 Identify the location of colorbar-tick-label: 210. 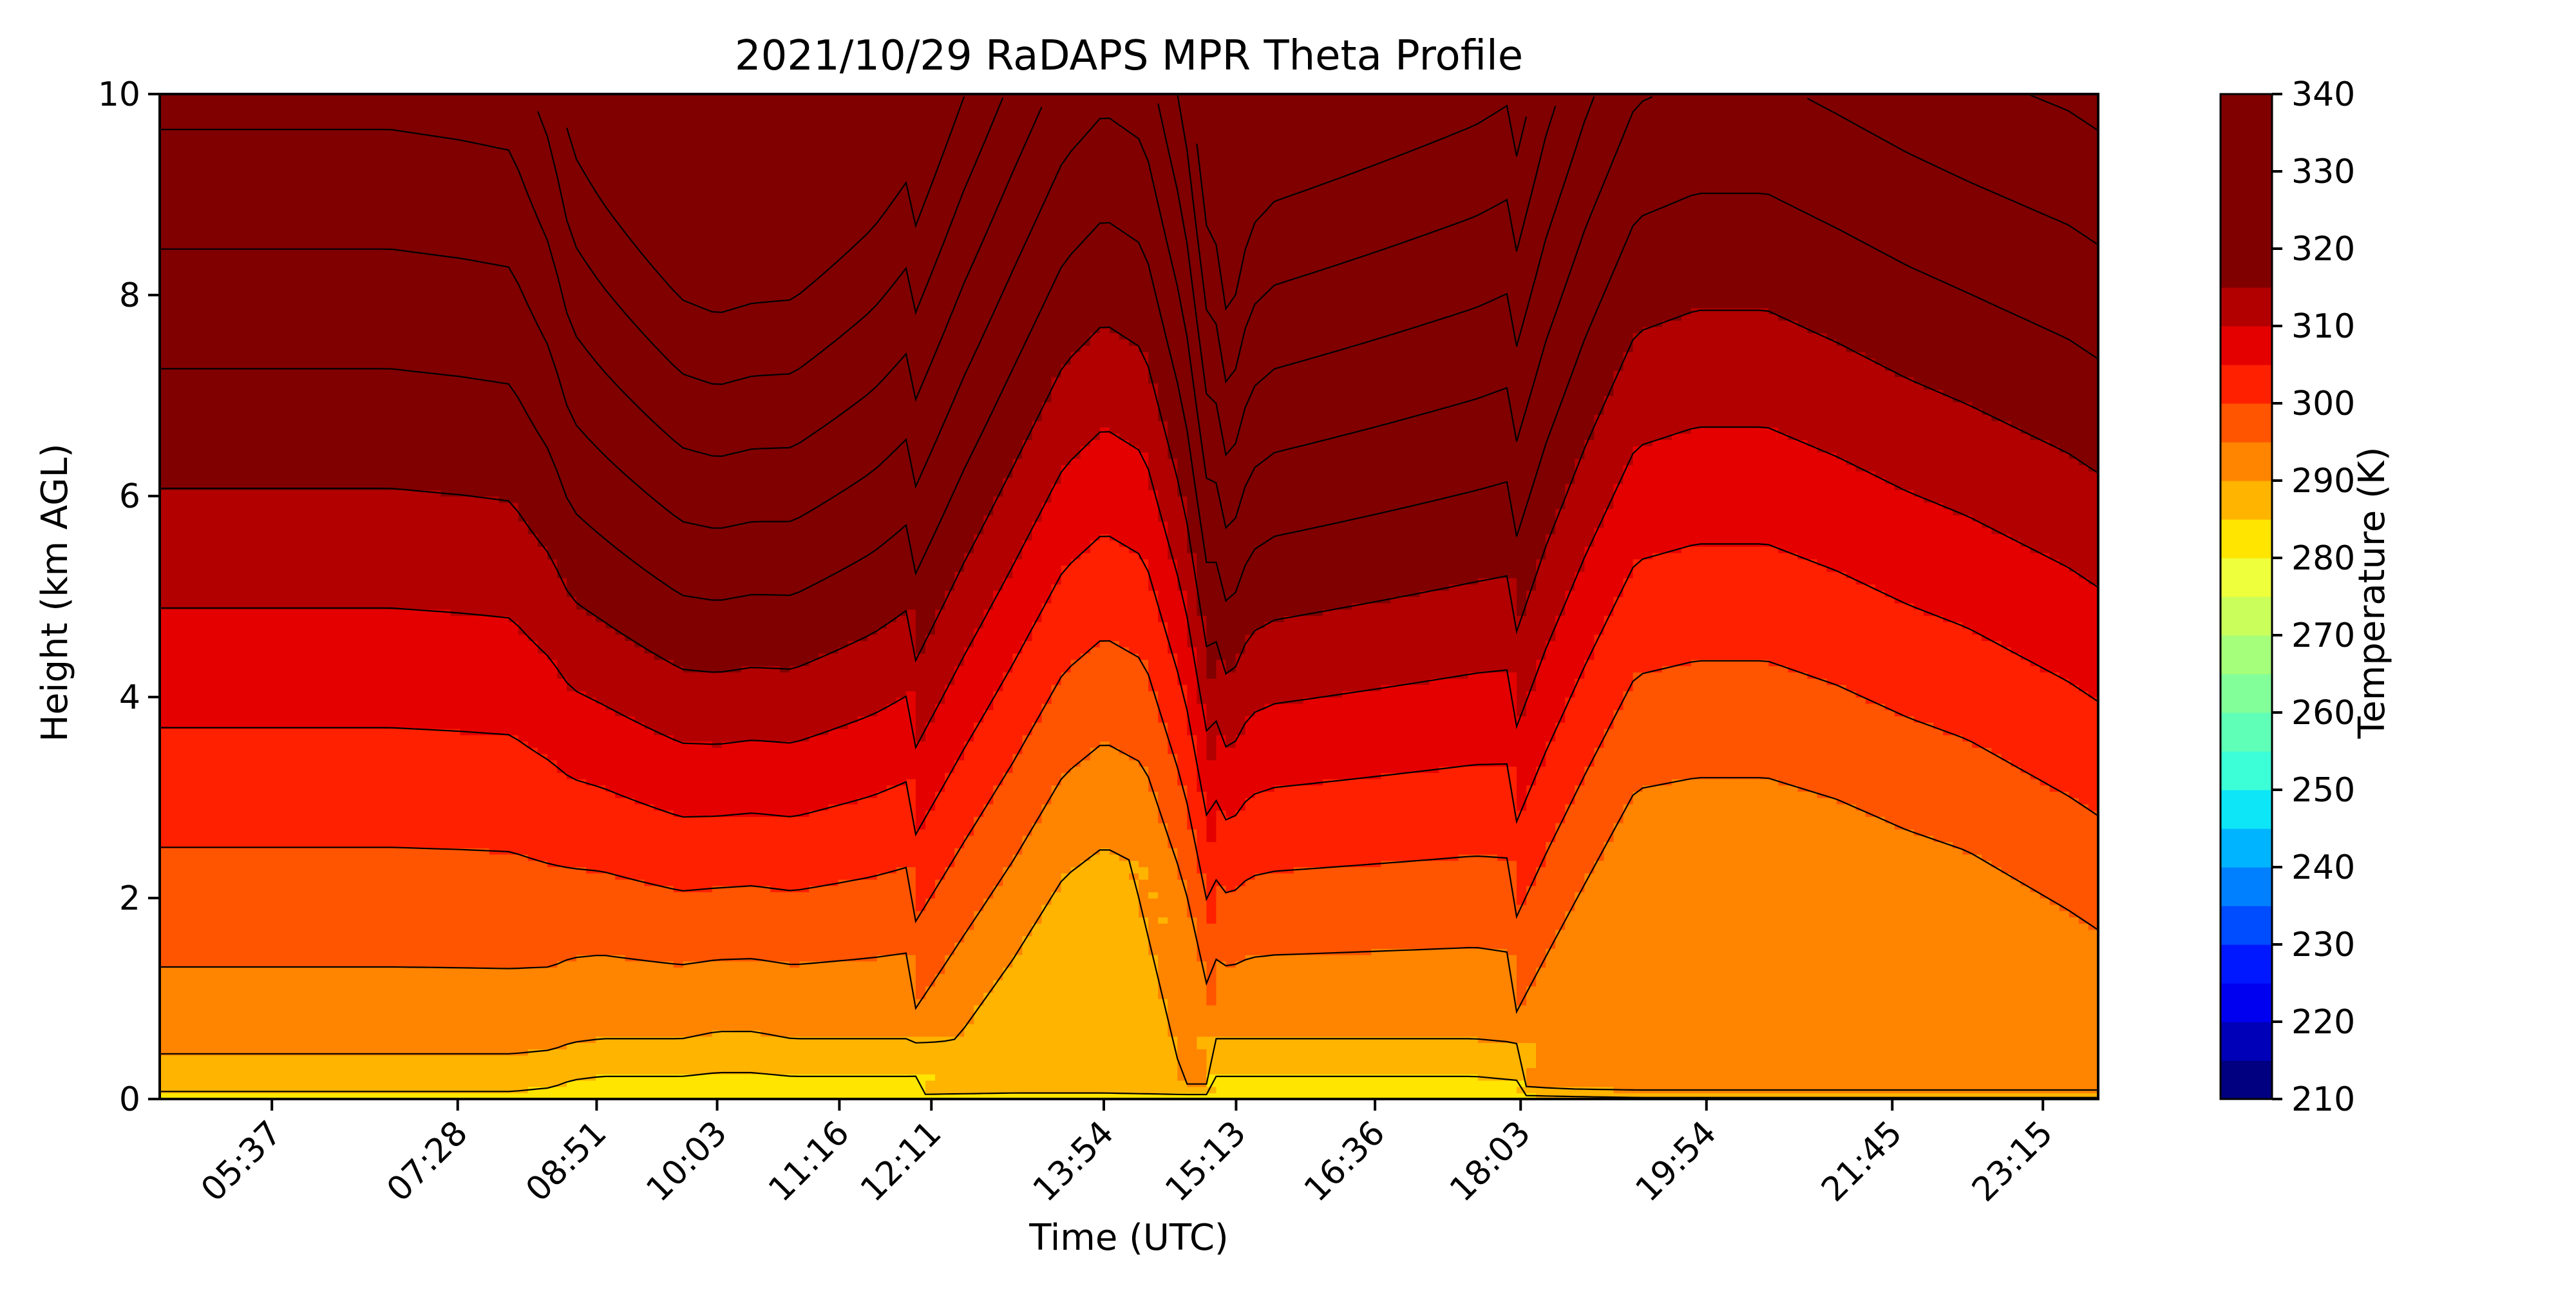
(2323, 1099).